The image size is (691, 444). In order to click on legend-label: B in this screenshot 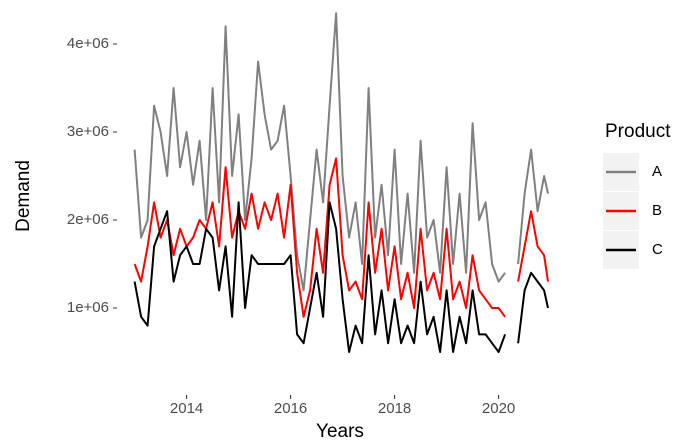, I will do `click(657, 210)`.